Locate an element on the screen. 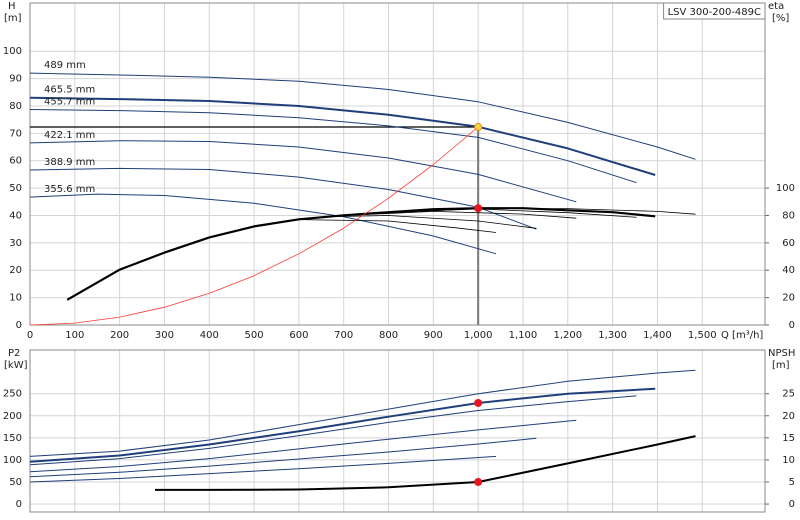 This screenshot has height=520, width=800. y2-tick-label: 60 is located at coordinates (788, 243).